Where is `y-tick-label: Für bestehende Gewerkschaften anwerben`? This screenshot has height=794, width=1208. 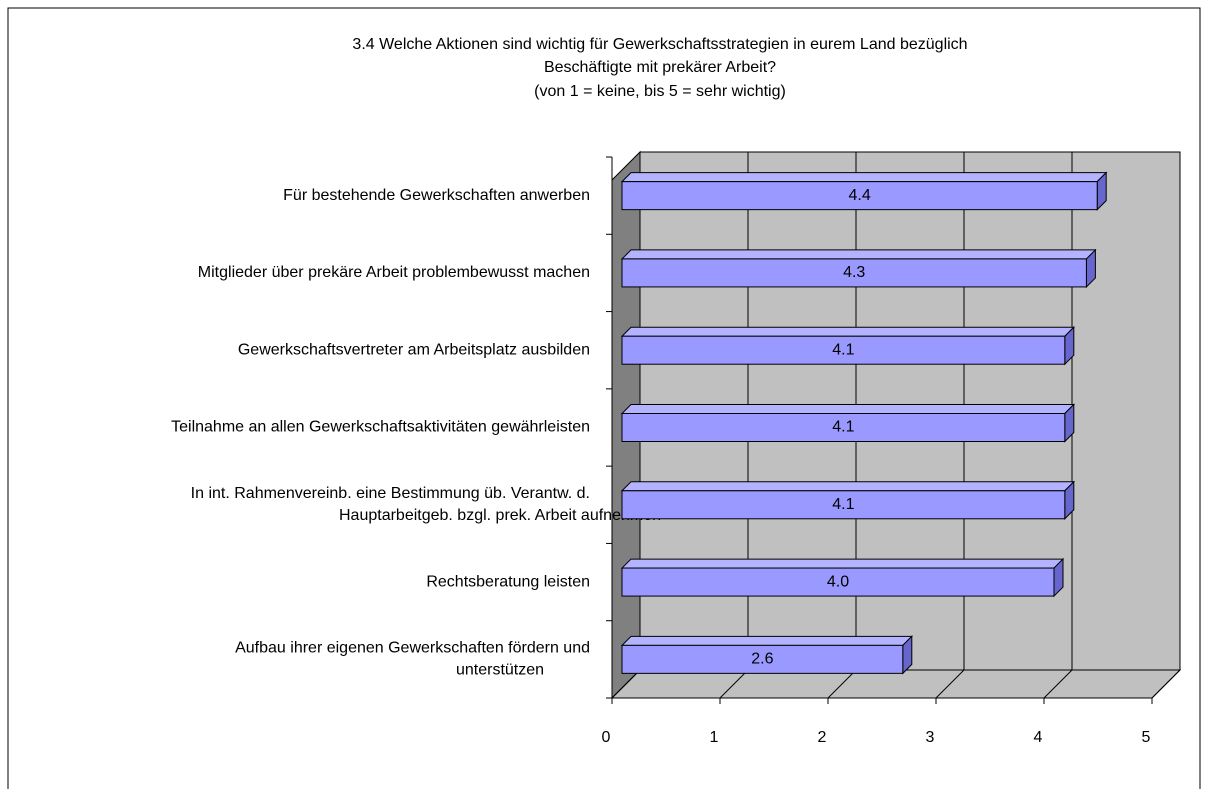
y-tick-label: Für bestehende Gewerkschaften anwerben is located at coordinates (436, 195).